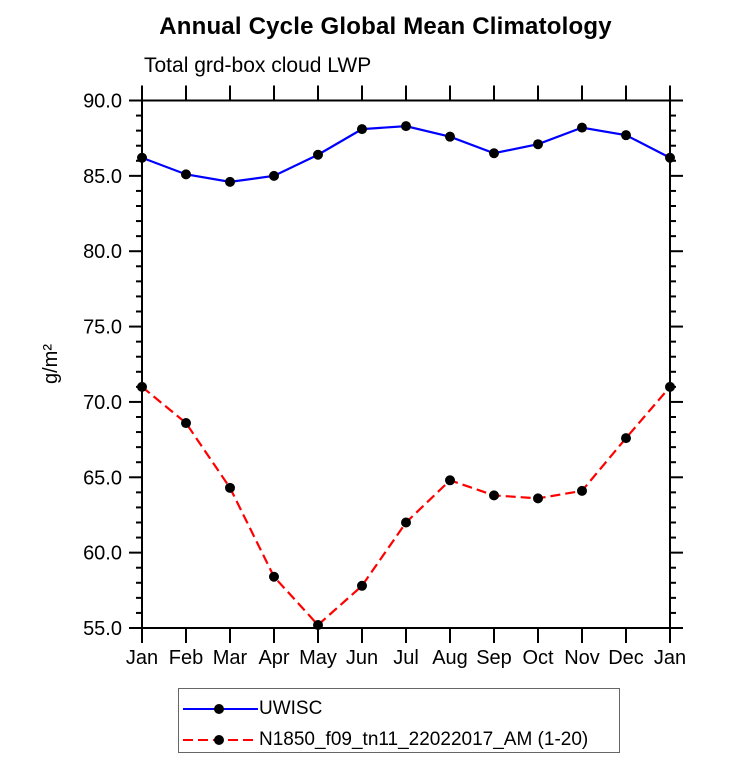  What do you see at coordinates (102, 629) in the screenshot?
I see `y-tick-label: 55.0` at bounding box center [102, 629].